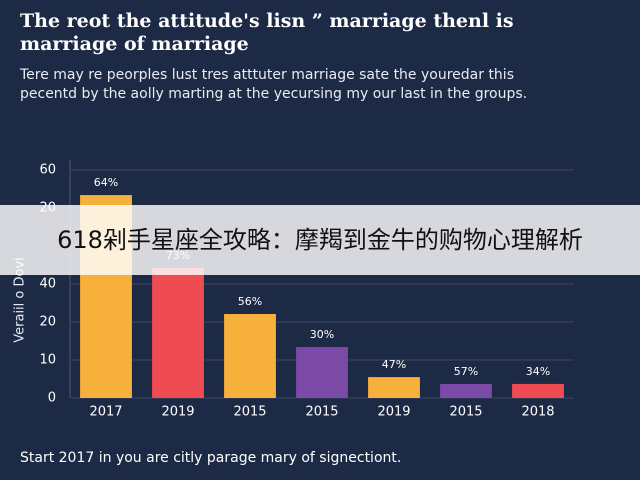  I want to click on bar-text: 64%, so click(106, 182).